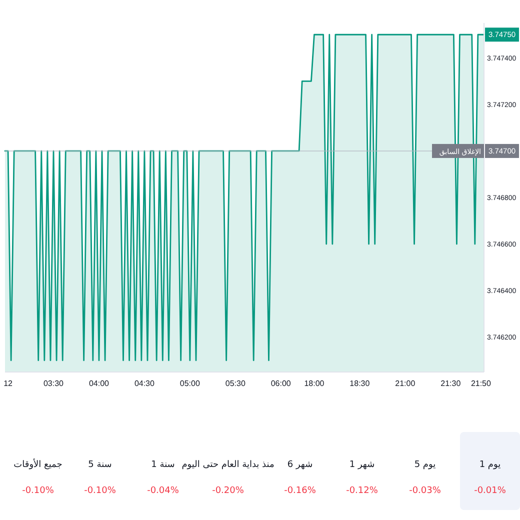 This screenshot has width=520, height=520. What do you see at coordinates (235, 383) in the screenshot?
I see `x-tick-label: 05:30` at bounding box center [235, 383].